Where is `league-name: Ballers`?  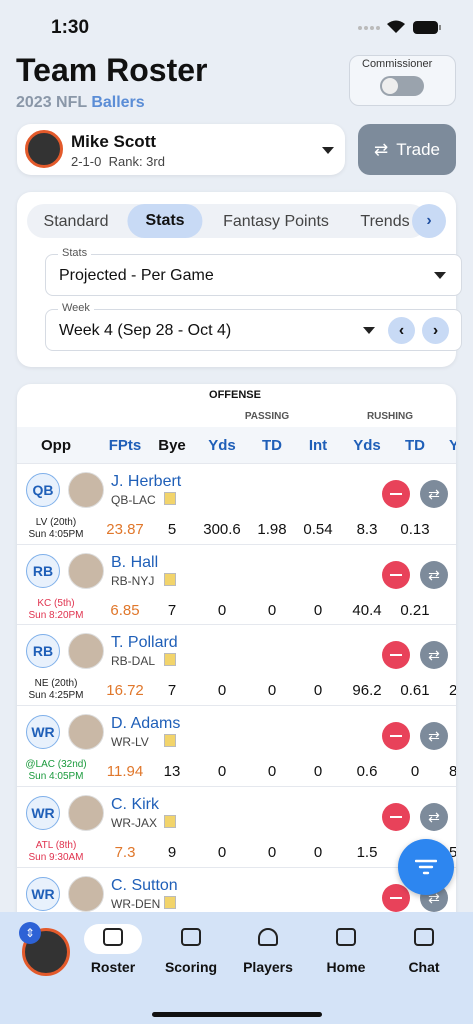 league-name: Ballers is located at coordinates (118, 102).